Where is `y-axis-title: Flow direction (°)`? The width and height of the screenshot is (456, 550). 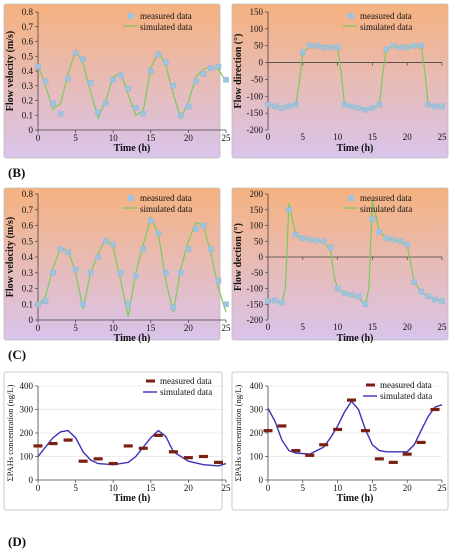
y-axis-title: Flow direction (°) is located at coordinates (238, 71).